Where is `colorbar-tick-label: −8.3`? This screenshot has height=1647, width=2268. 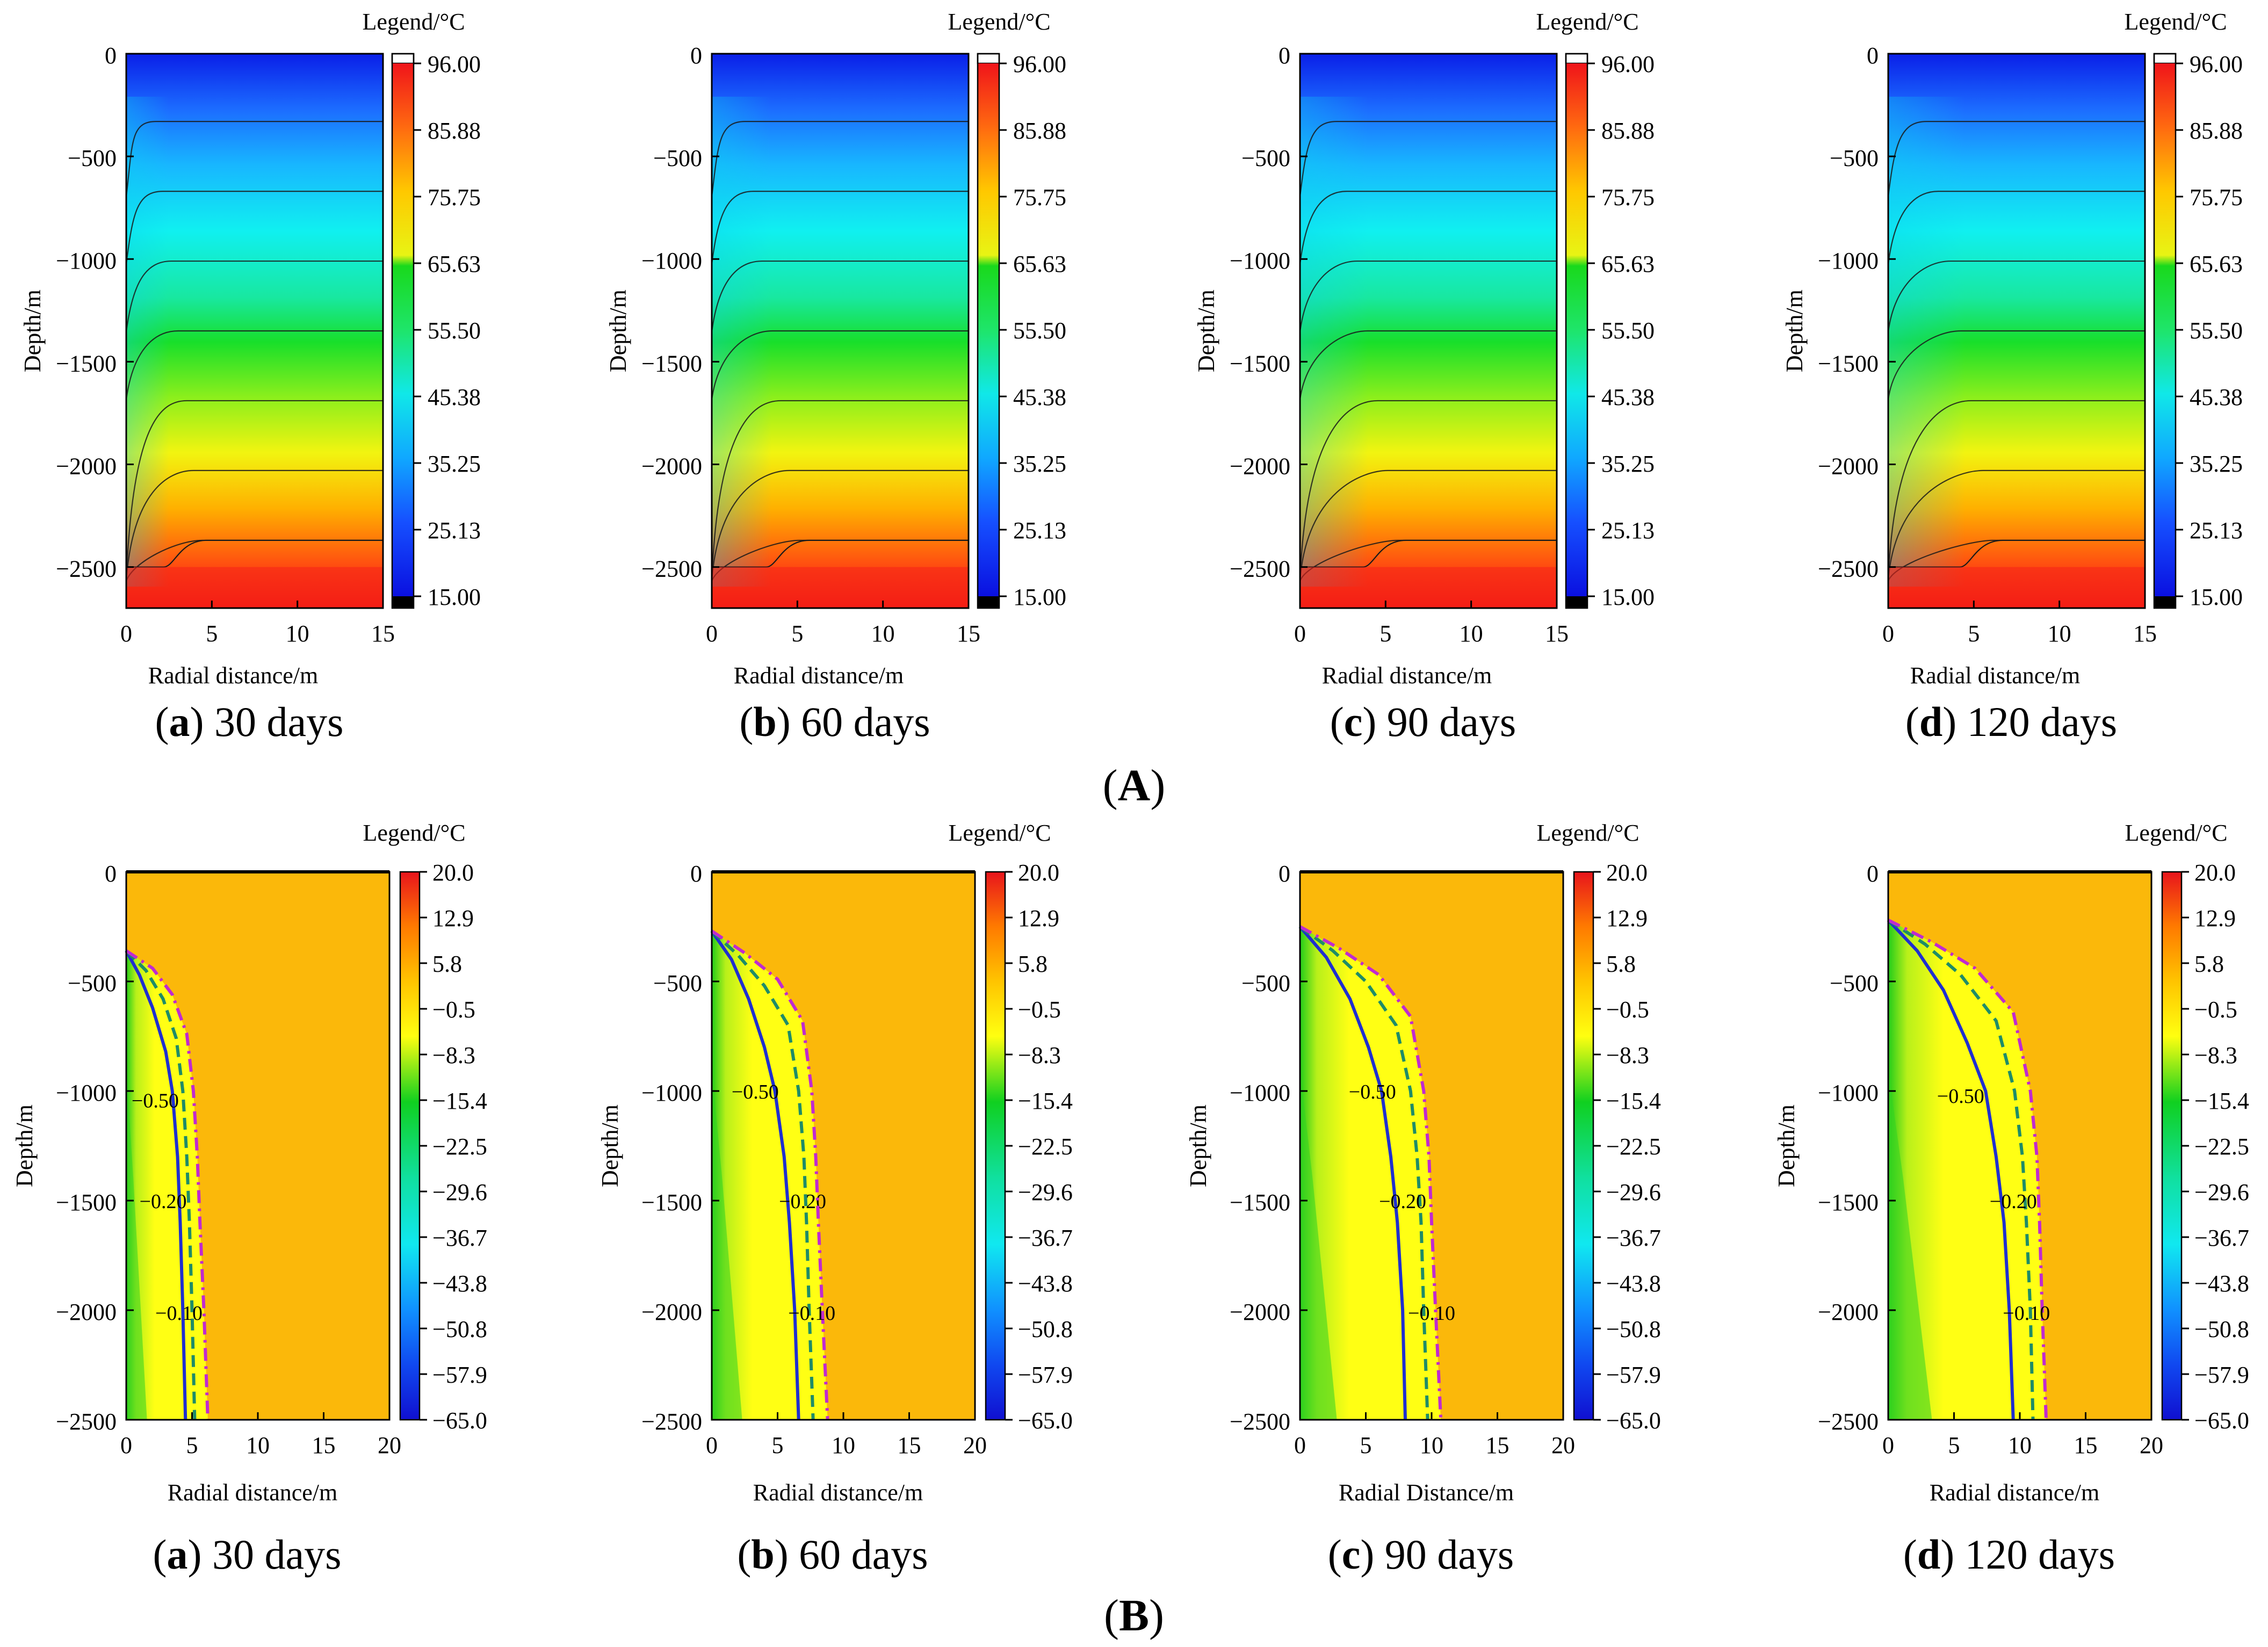 colorbar-tick-label: −8.3 is located at coordinates (1627, 1055).